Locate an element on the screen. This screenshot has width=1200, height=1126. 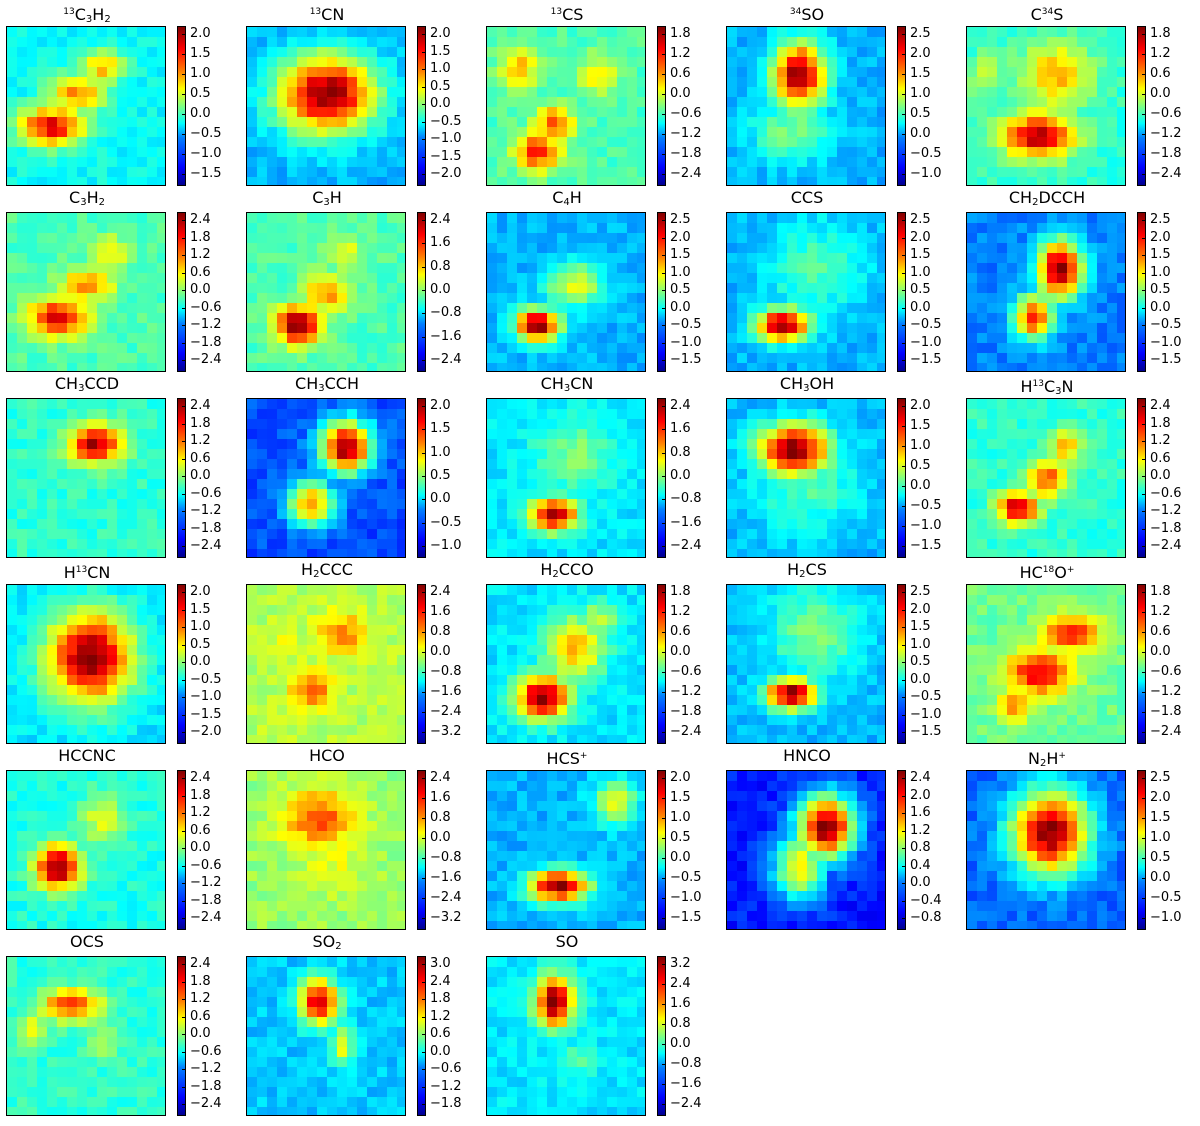
colorbar-tick-label: 1.5 is located at coordinates (916, 426).